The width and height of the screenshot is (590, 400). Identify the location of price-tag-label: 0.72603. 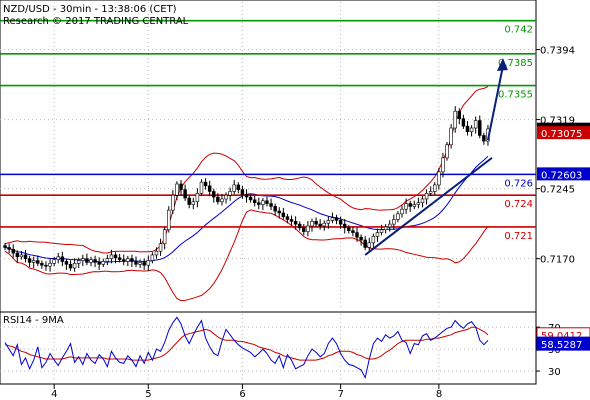
(561, 175).